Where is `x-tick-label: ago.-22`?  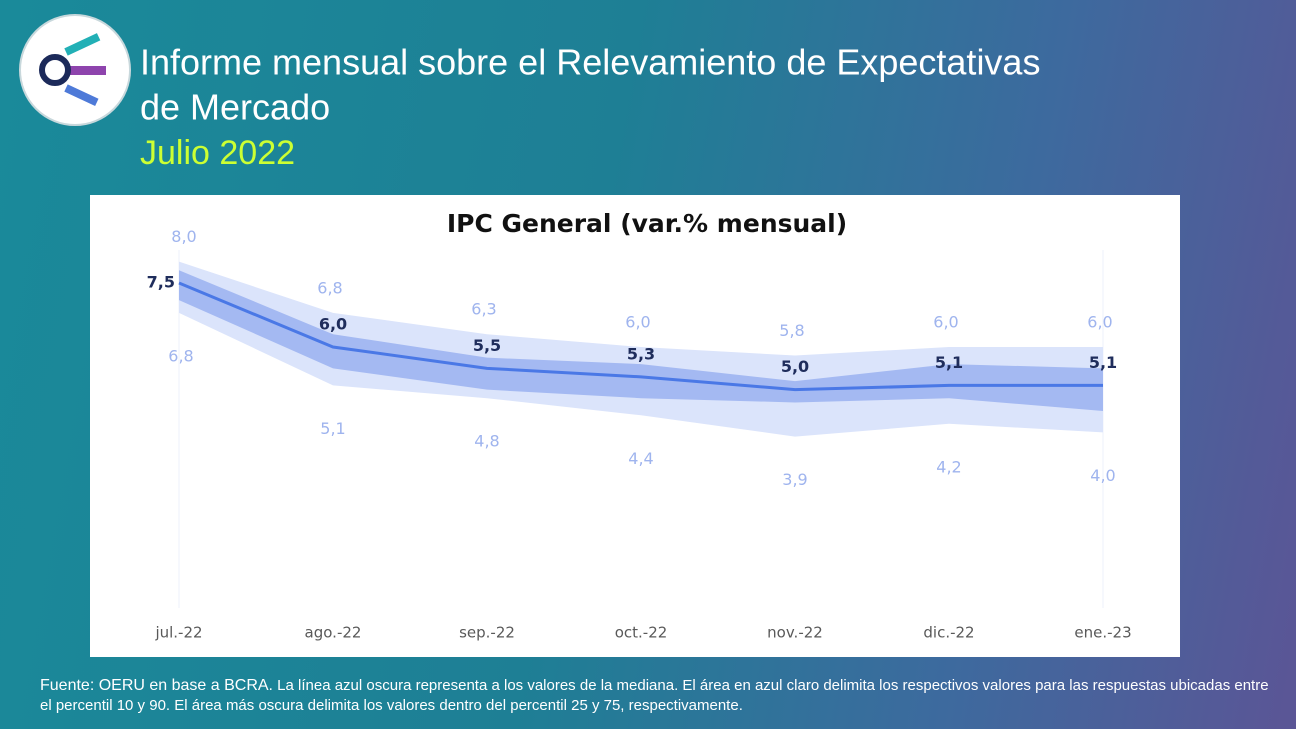
x-tick-label: ago.-22 is located at coordinates (333, 633).